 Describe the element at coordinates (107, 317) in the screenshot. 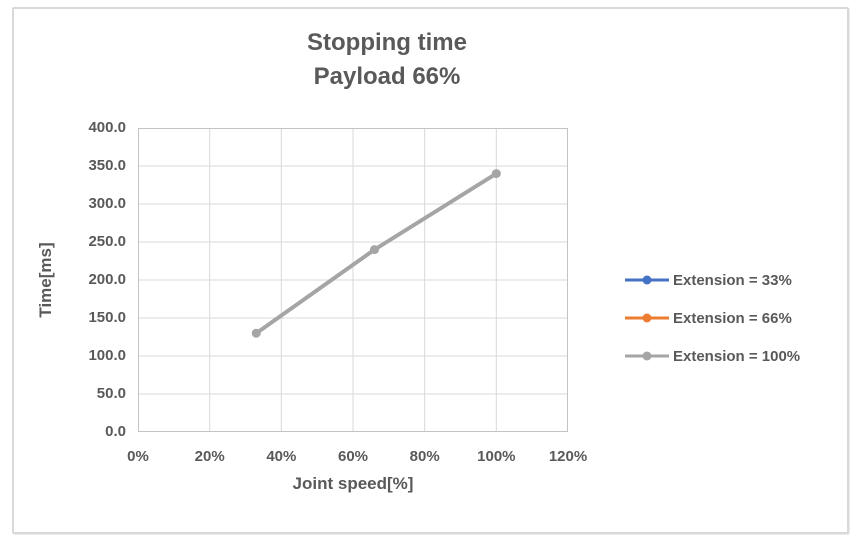

I see `y-tick-label: 150.0` at that location.